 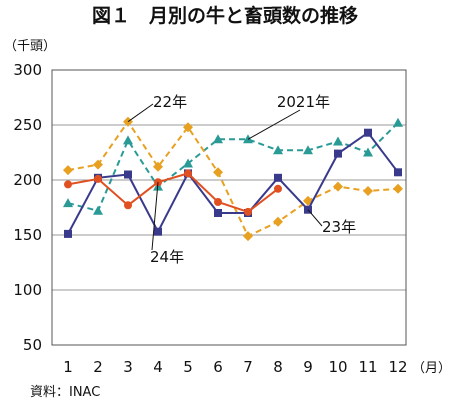 What do you see at coordinates (27, 70) in the screenshot?
I see `y-tick-label: 300` at bounding box center [27, 70].